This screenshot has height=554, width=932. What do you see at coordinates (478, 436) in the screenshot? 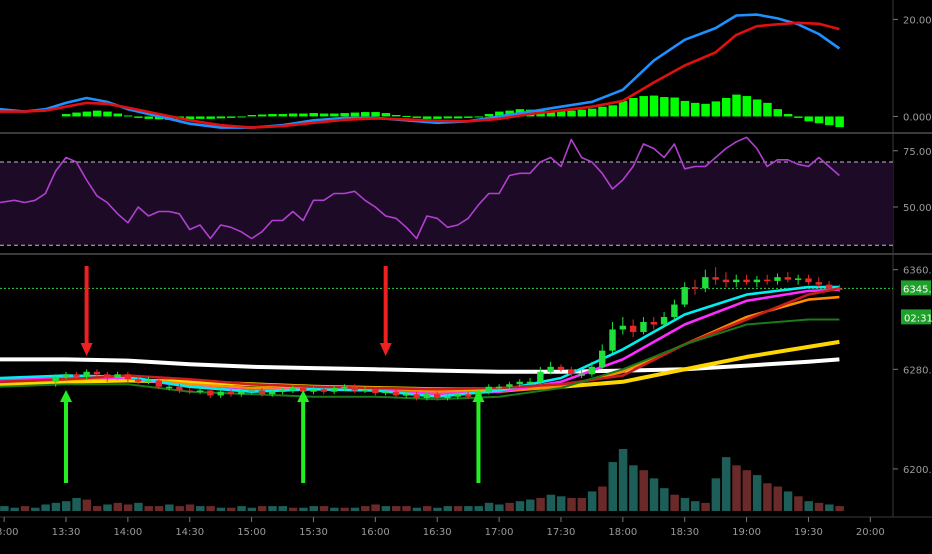
I see `buy-signal-arrow` at bounding box center [478, 436].